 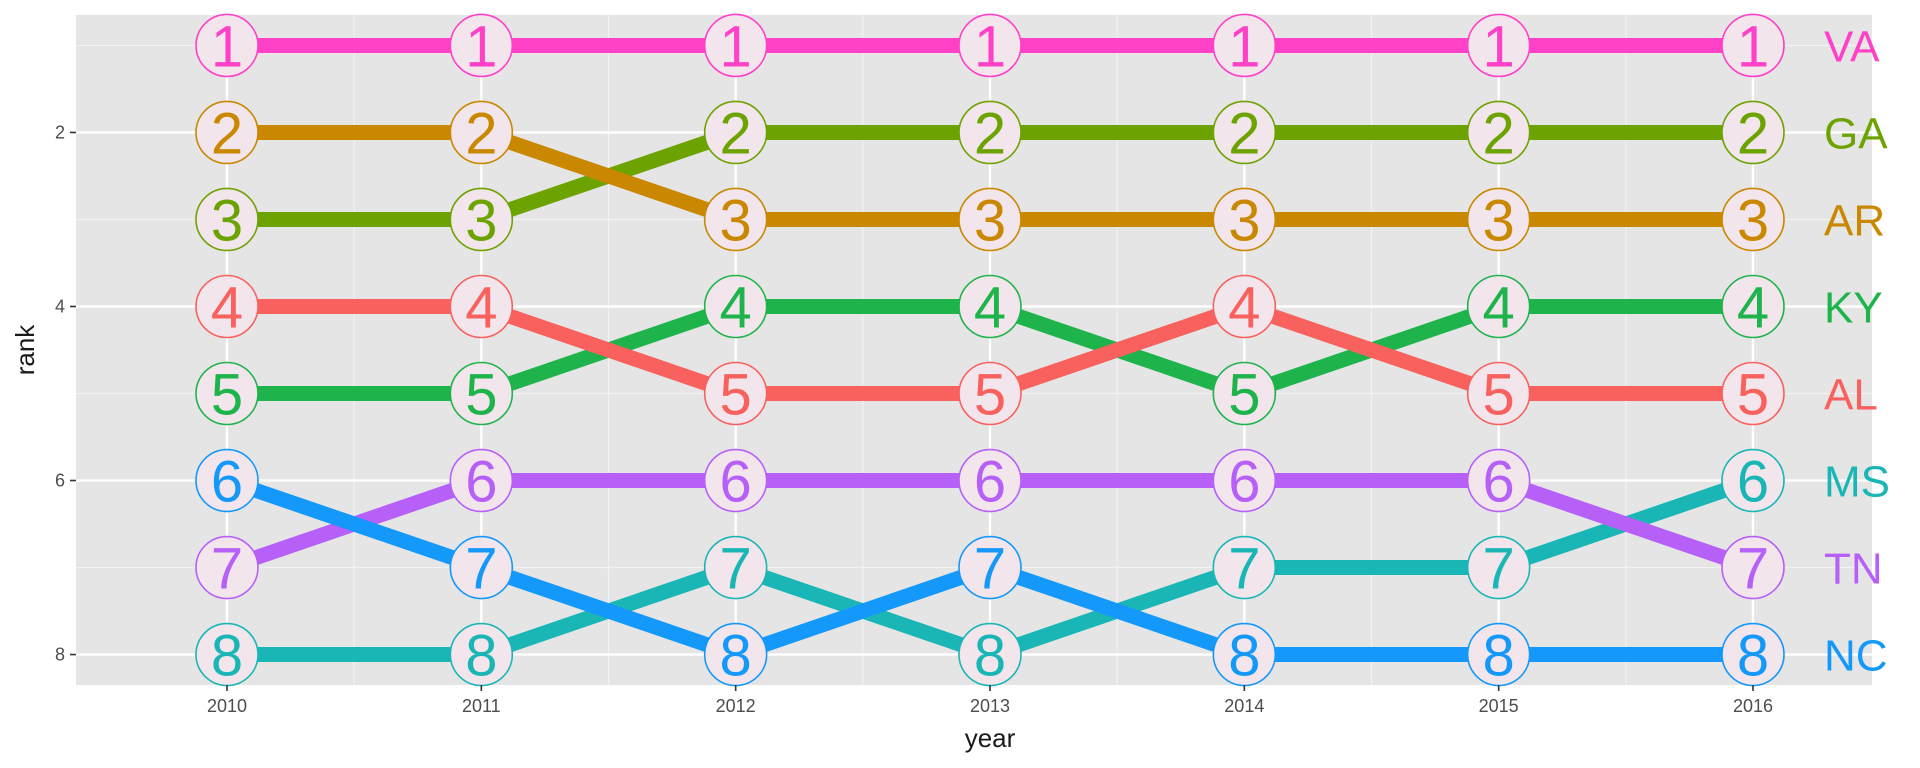 I want to click on x-tick-label: 2016, so click(x=1753, y=706).